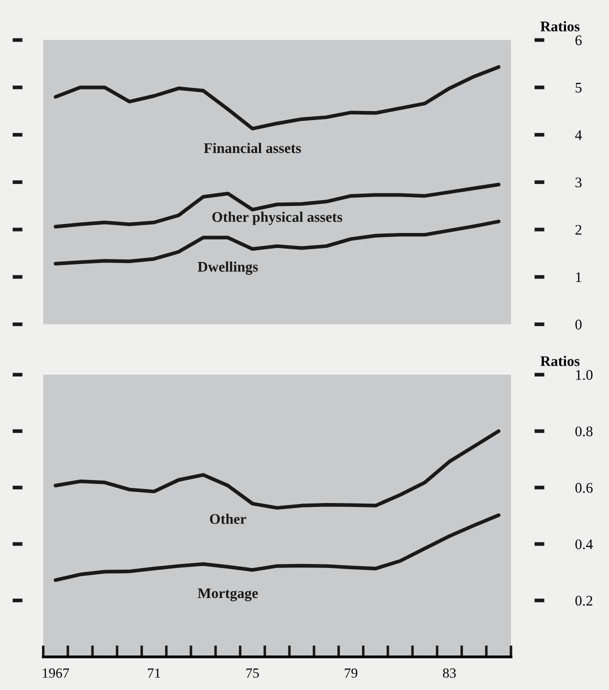 The height and width of the screenshot is (690, 609). Describe the element at coordinates (583, 601) in the screenshot. I see `y-tick-label: 0.2` at that location.